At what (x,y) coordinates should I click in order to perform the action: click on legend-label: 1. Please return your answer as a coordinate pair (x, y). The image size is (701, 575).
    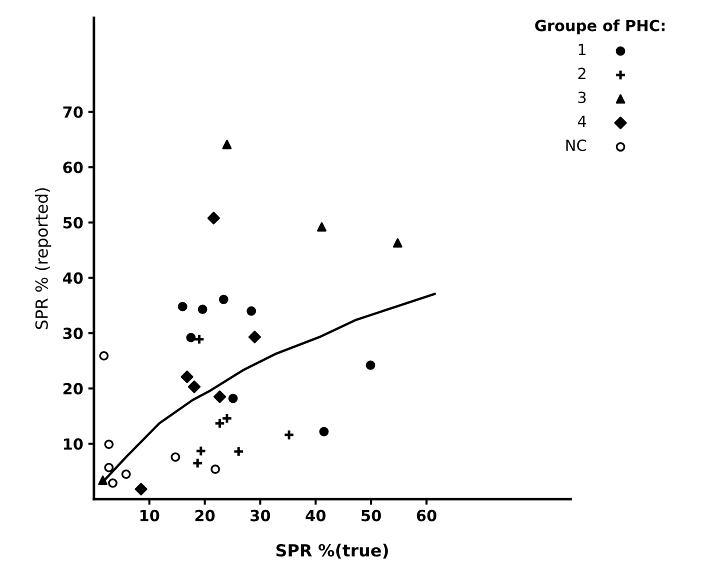
    Looking at the image, I should click on (582, 50).